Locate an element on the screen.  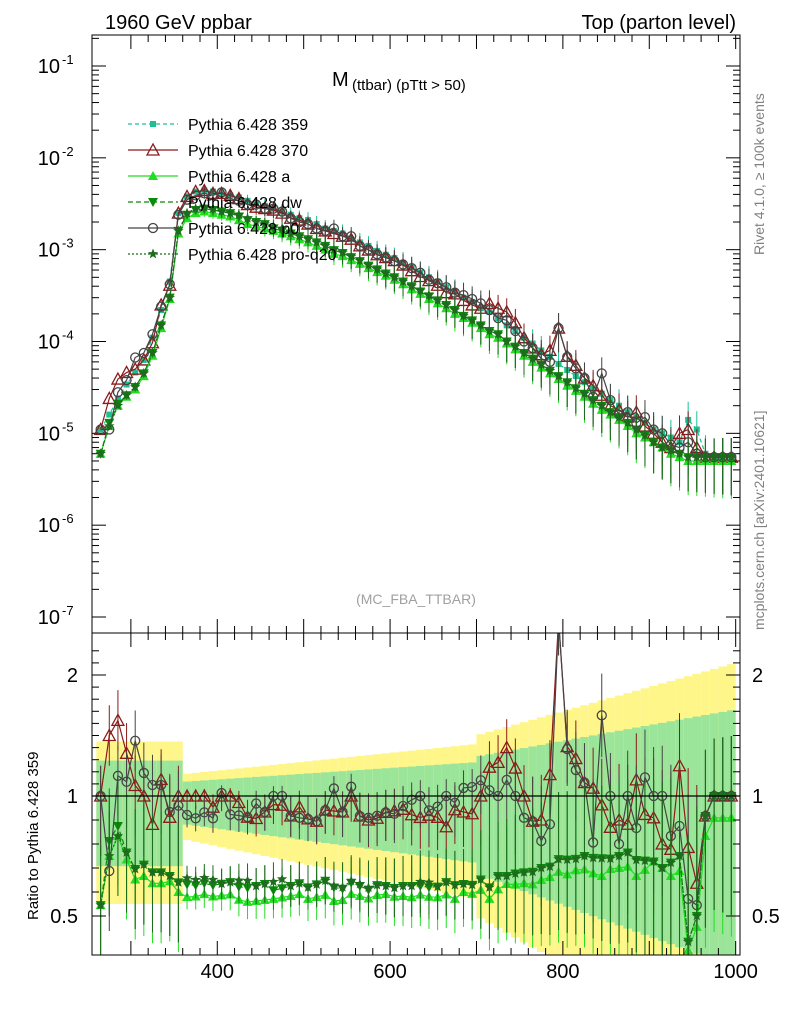
chart-title-sub: (ttbar) (pTtt > 50) is located at coordinates (409, 85).